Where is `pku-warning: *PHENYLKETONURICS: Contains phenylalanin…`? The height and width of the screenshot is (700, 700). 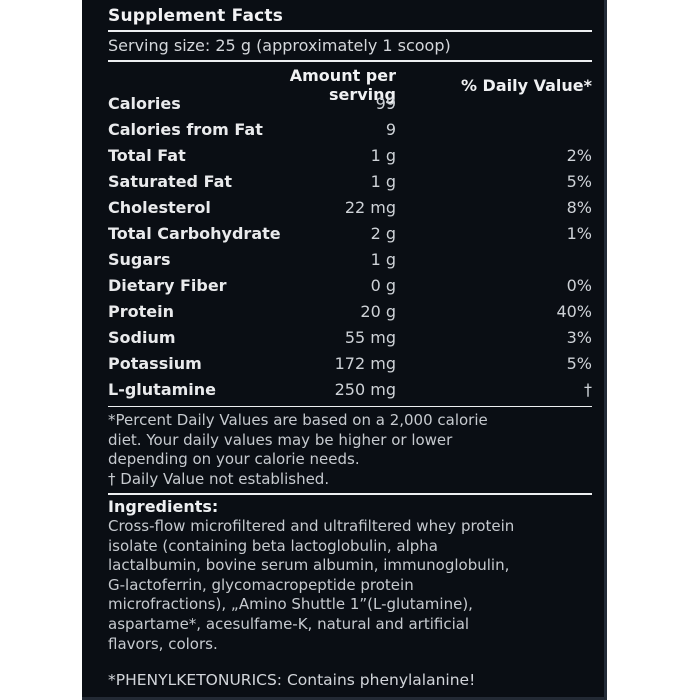
pku-warning: *PHENYLKETONURICS: Contains phenylalanin… is located at coordinates (292, 680).